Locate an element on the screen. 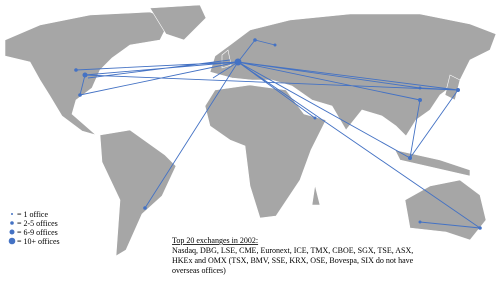 This screenshot has width=500, height=282. legend-label: = 2-5 offices is located at coordinates (37, 223).